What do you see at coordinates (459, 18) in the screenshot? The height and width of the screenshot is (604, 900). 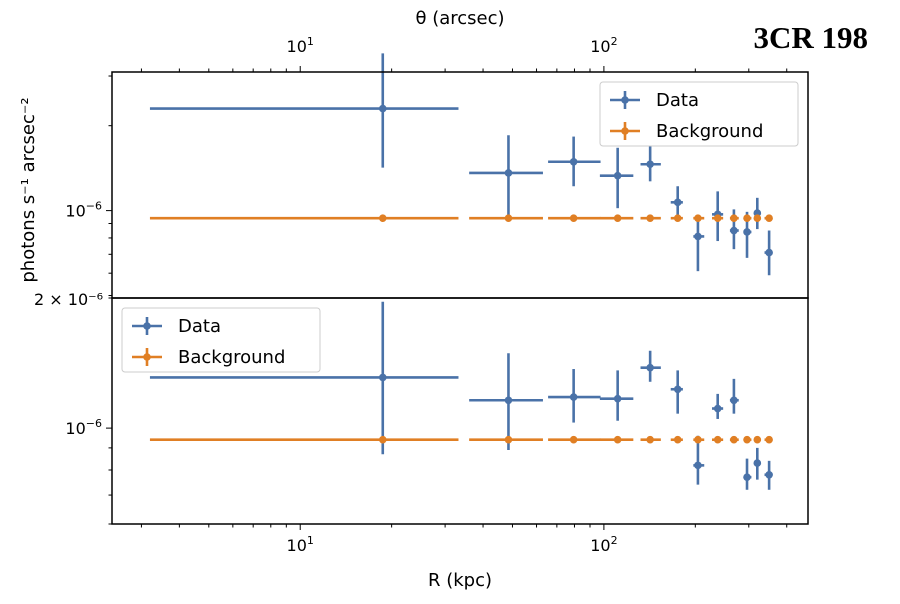 I see `top-axis-label: θ (arcsec)` at bounding box center [459, 18].